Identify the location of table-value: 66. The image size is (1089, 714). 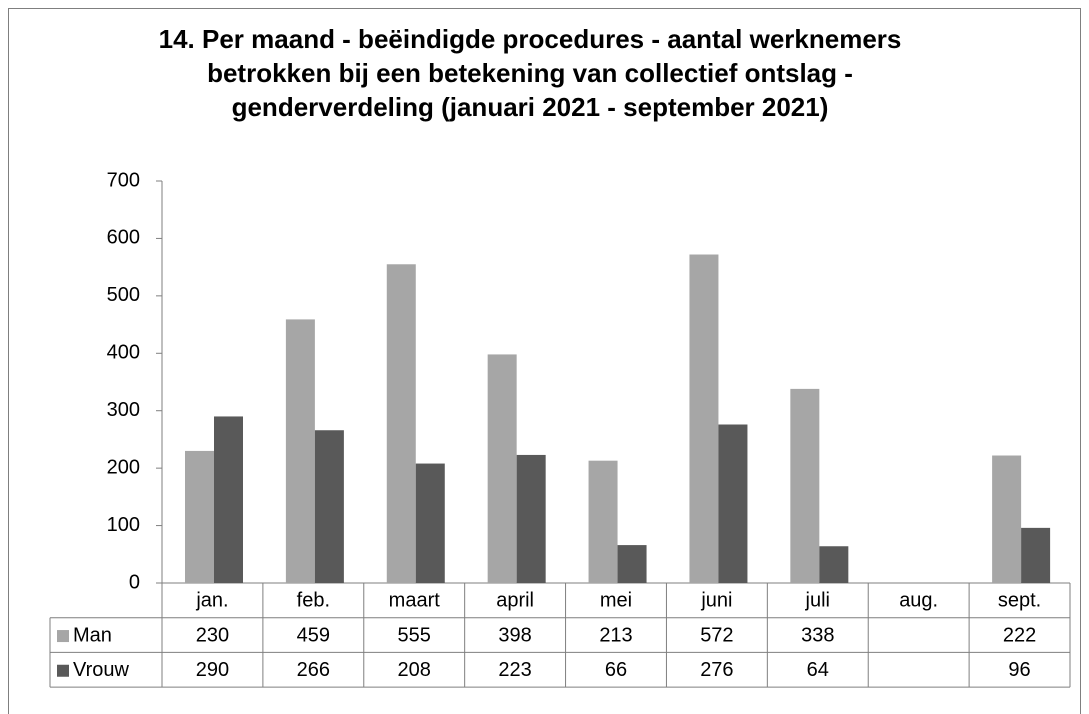
(616, 670).